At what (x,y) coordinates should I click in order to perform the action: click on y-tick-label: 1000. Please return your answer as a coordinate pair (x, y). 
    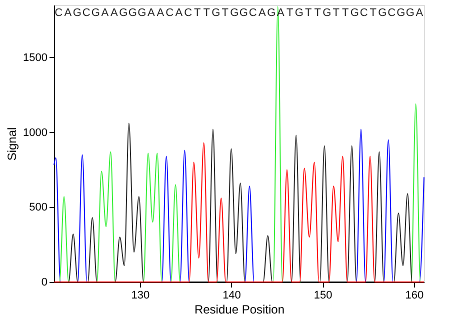
    Looking at the image, I should click on (35, 132).